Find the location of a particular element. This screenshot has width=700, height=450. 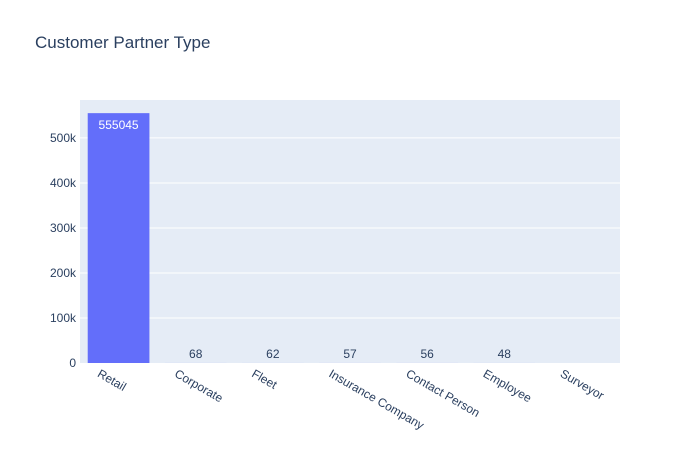

data-label: 48 is located at coordinates (505, 354).